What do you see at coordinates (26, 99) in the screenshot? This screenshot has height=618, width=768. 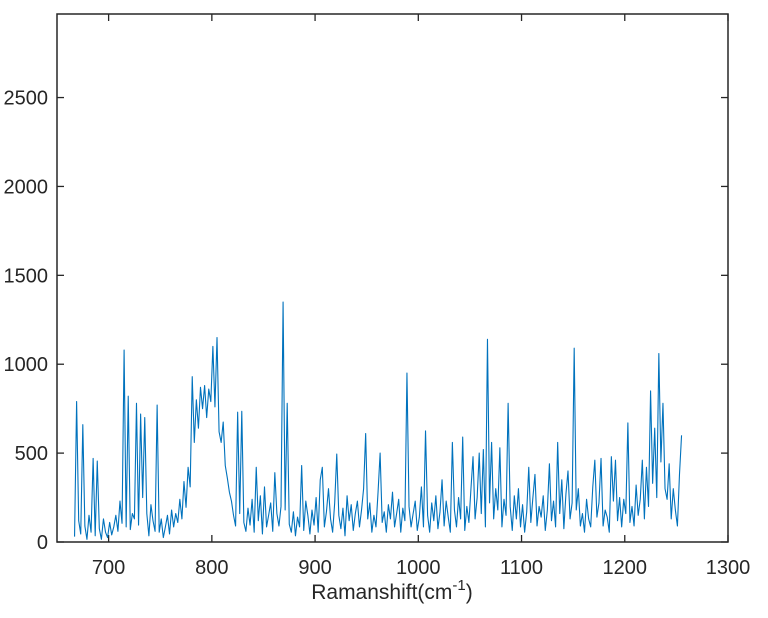 I see `y-tick-label: 2500` at bounding box center [26, 99].